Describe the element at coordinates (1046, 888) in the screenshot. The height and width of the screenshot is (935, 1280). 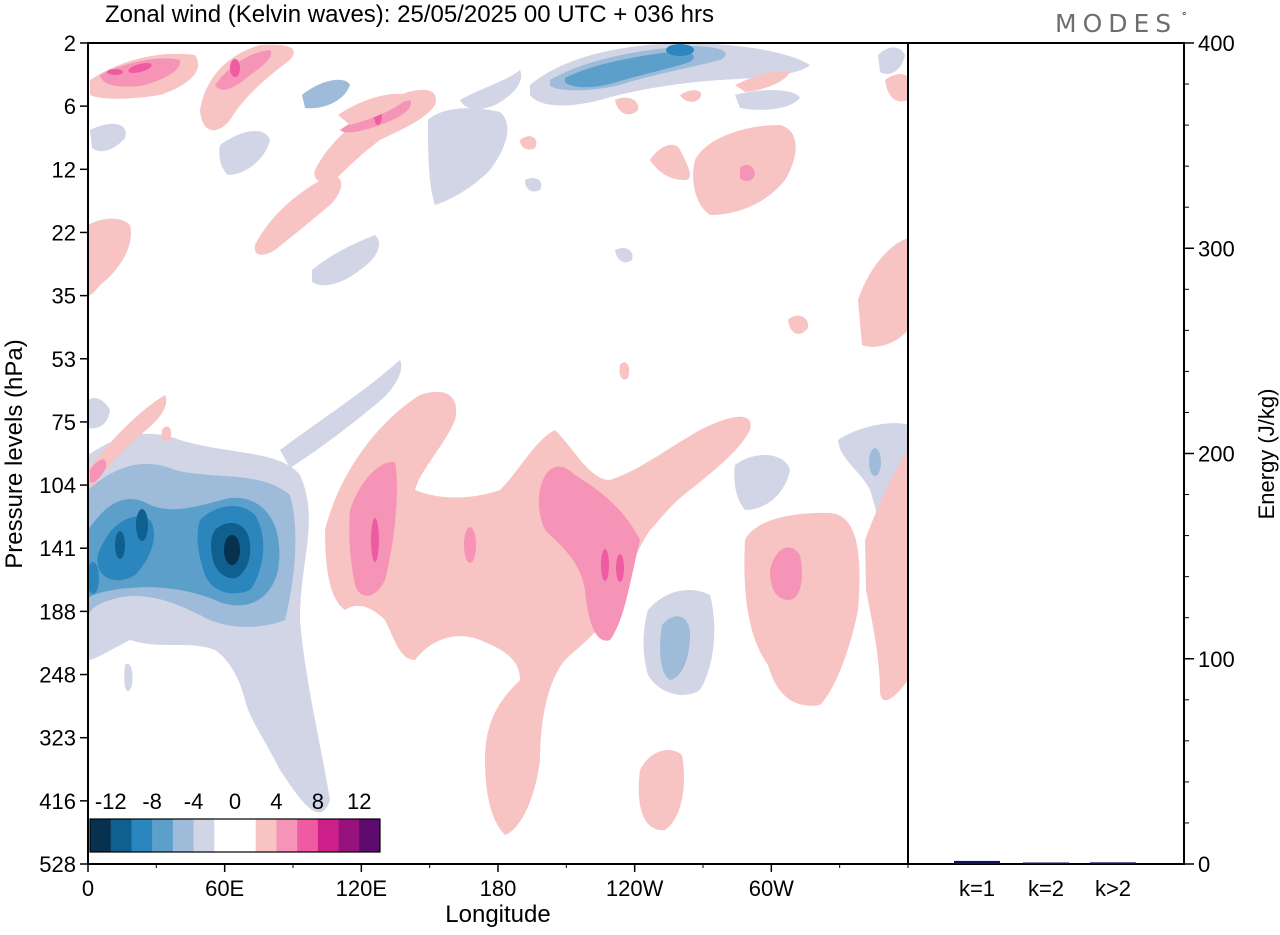
I see `energy-category-label: k=2` at that location.